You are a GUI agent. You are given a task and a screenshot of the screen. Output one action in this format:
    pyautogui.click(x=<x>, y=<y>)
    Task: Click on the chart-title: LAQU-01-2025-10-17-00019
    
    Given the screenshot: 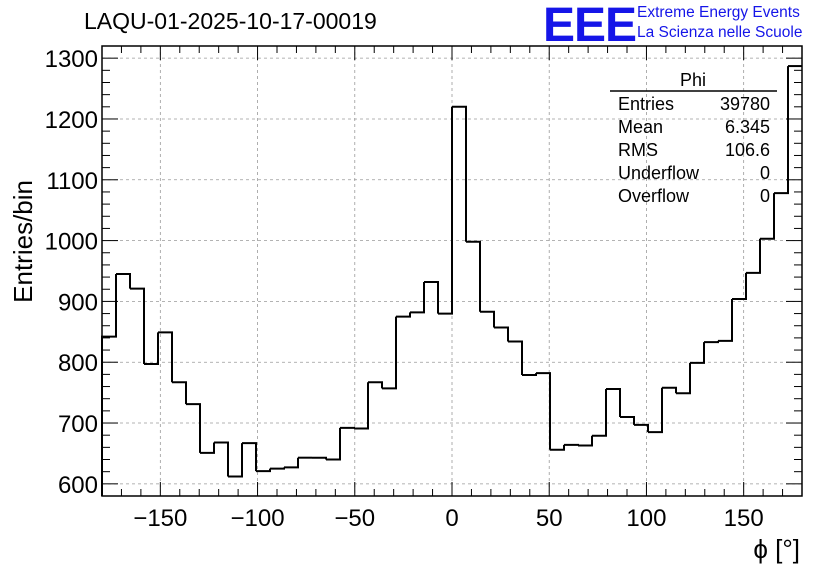 What is the action you would take?
    pyautogui.click(x=230, y=21)
    